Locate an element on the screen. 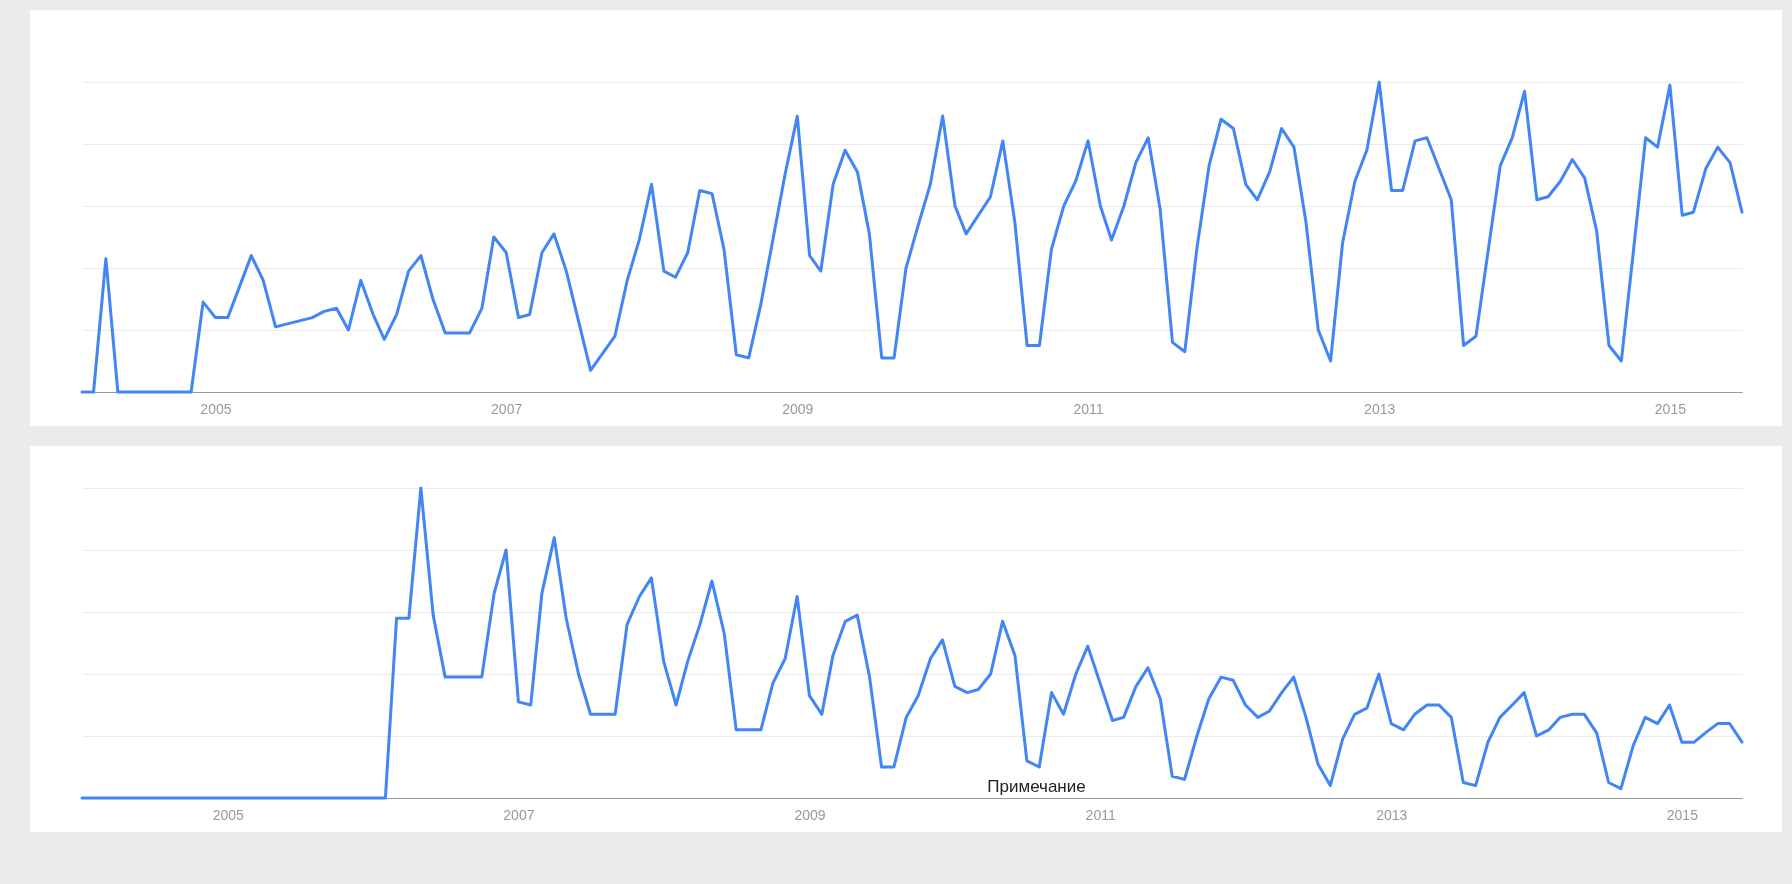 The width and height of the screenshot is (1792, 884). annotation: Примечание is located at coordinates (1036, 786).